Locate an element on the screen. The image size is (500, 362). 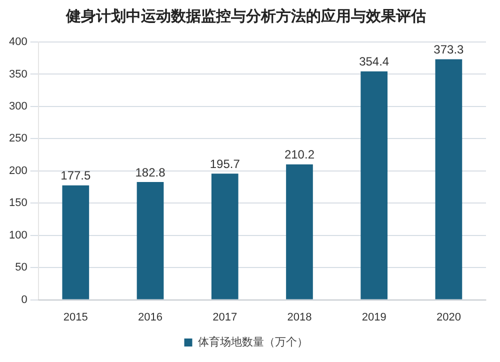
data-label: 354.4 is located at coordinates (374, 61).